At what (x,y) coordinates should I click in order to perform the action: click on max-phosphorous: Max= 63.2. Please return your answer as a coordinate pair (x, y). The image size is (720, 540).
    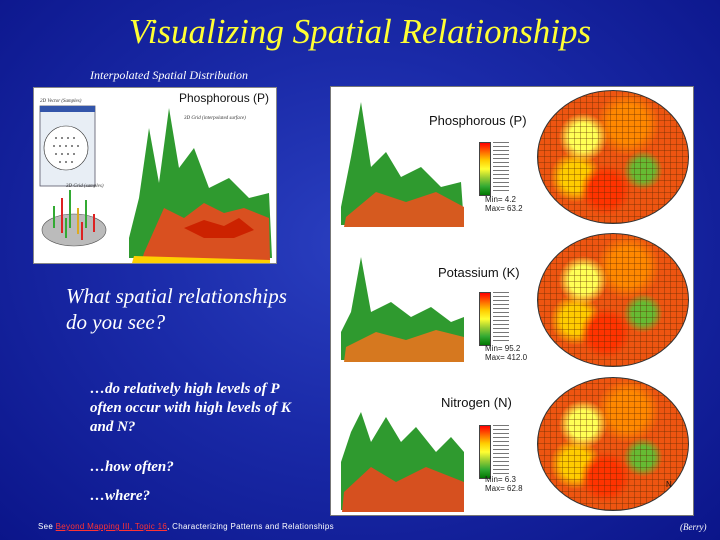
    Looking at the image, I should click on (504, 208).